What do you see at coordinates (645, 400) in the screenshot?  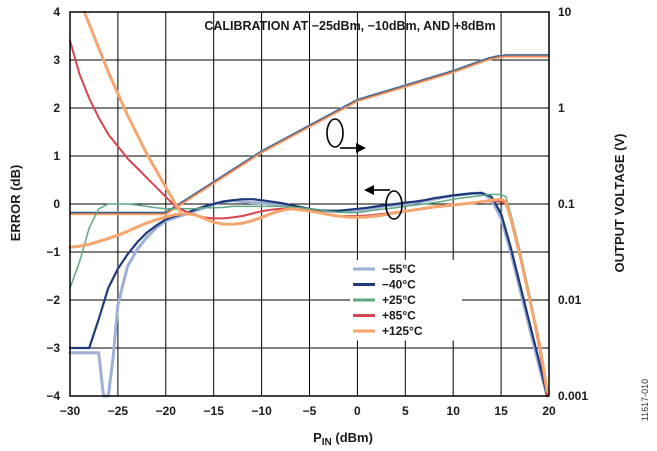 I see `figure-id: 11617-010` at bounding box center [645, 400].